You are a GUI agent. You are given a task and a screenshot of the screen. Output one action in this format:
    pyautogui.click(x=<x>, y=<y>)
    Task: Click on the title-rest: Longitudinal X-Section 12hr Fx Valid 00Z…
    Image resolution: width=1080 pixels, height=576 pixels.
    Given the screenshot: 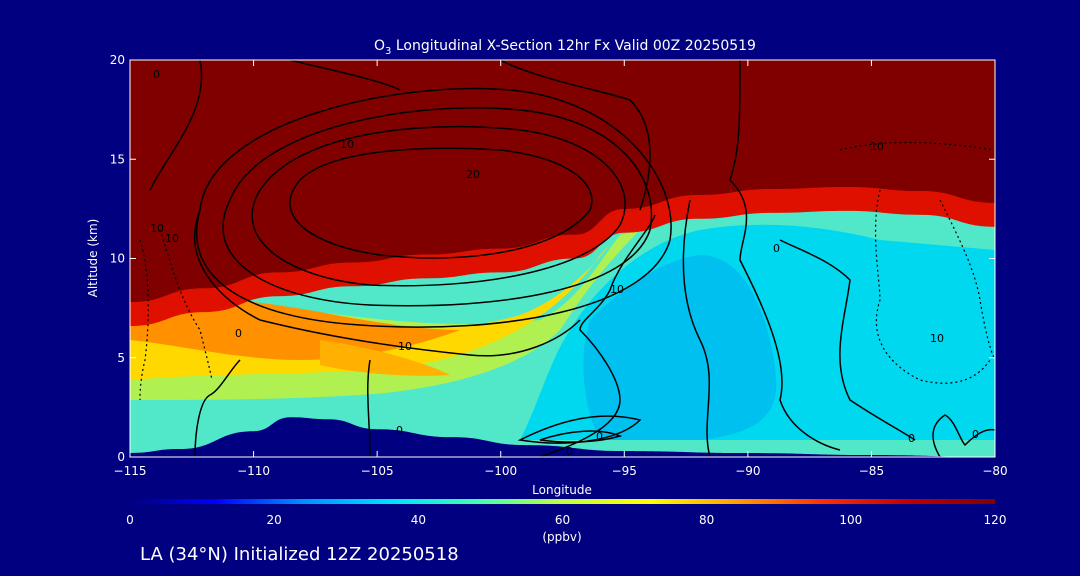 What is the action you would take?
    pyautogui.click(x=573, y=46)
    